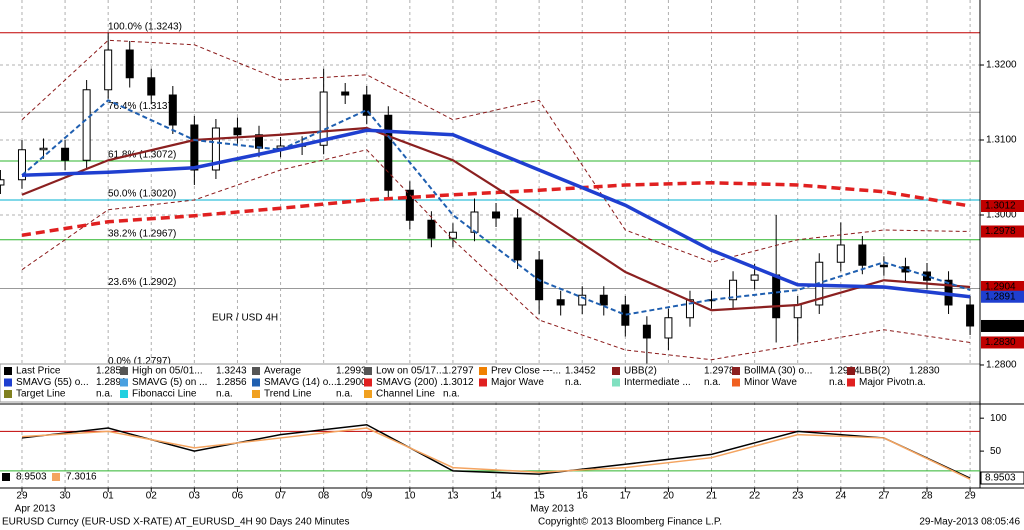 Image resolution: width=1024 pixels, height=530 pixels. What do you see at coordinates (580, 371) in the screenshot?
I see `legend-value: 1.3452` at bounding box center [580, 371].